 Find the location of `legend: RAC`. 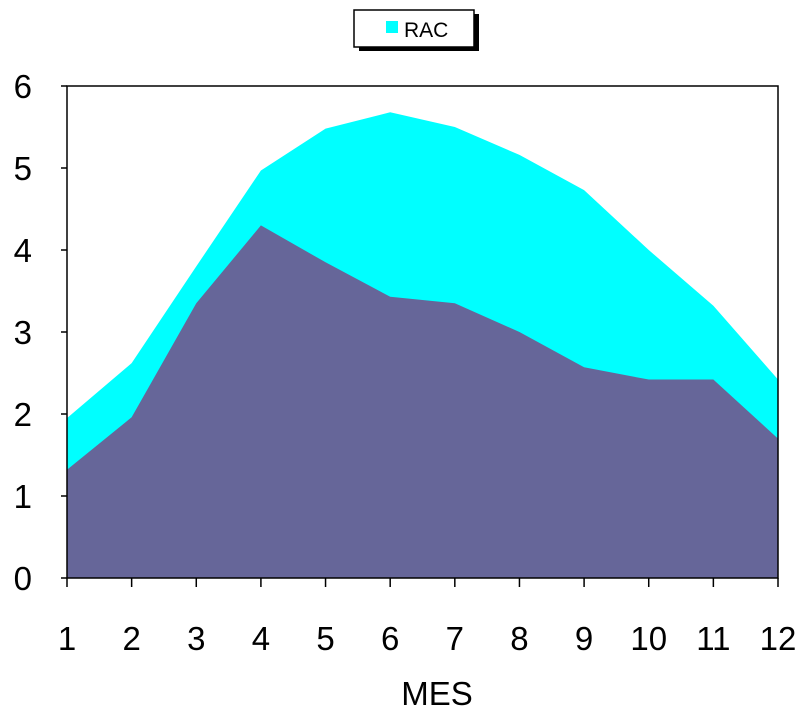

legend: RAC is located at coordinates (416, 30).